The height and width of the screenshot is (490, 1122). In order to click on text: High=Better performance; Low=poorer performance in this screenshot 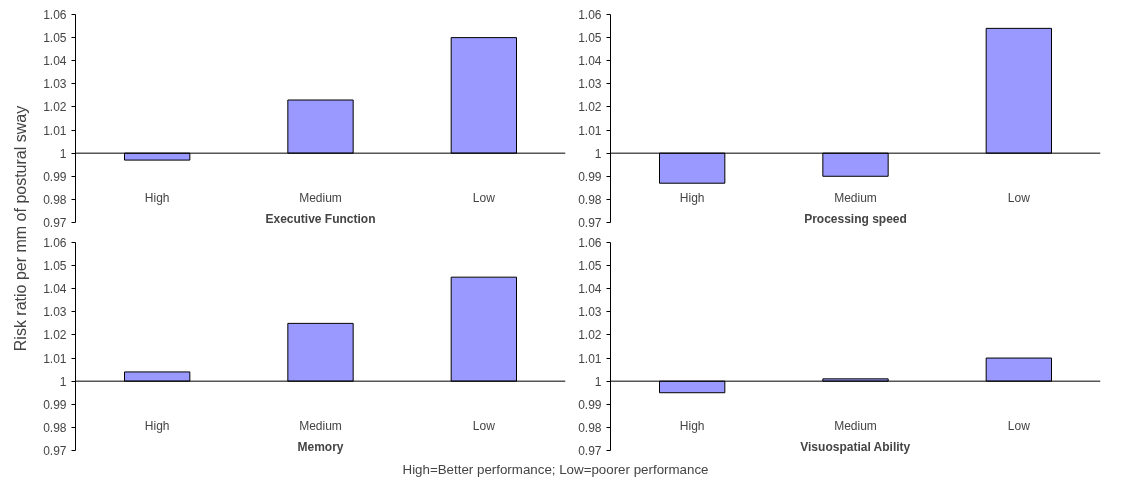, I will do `click(555, 469)`.